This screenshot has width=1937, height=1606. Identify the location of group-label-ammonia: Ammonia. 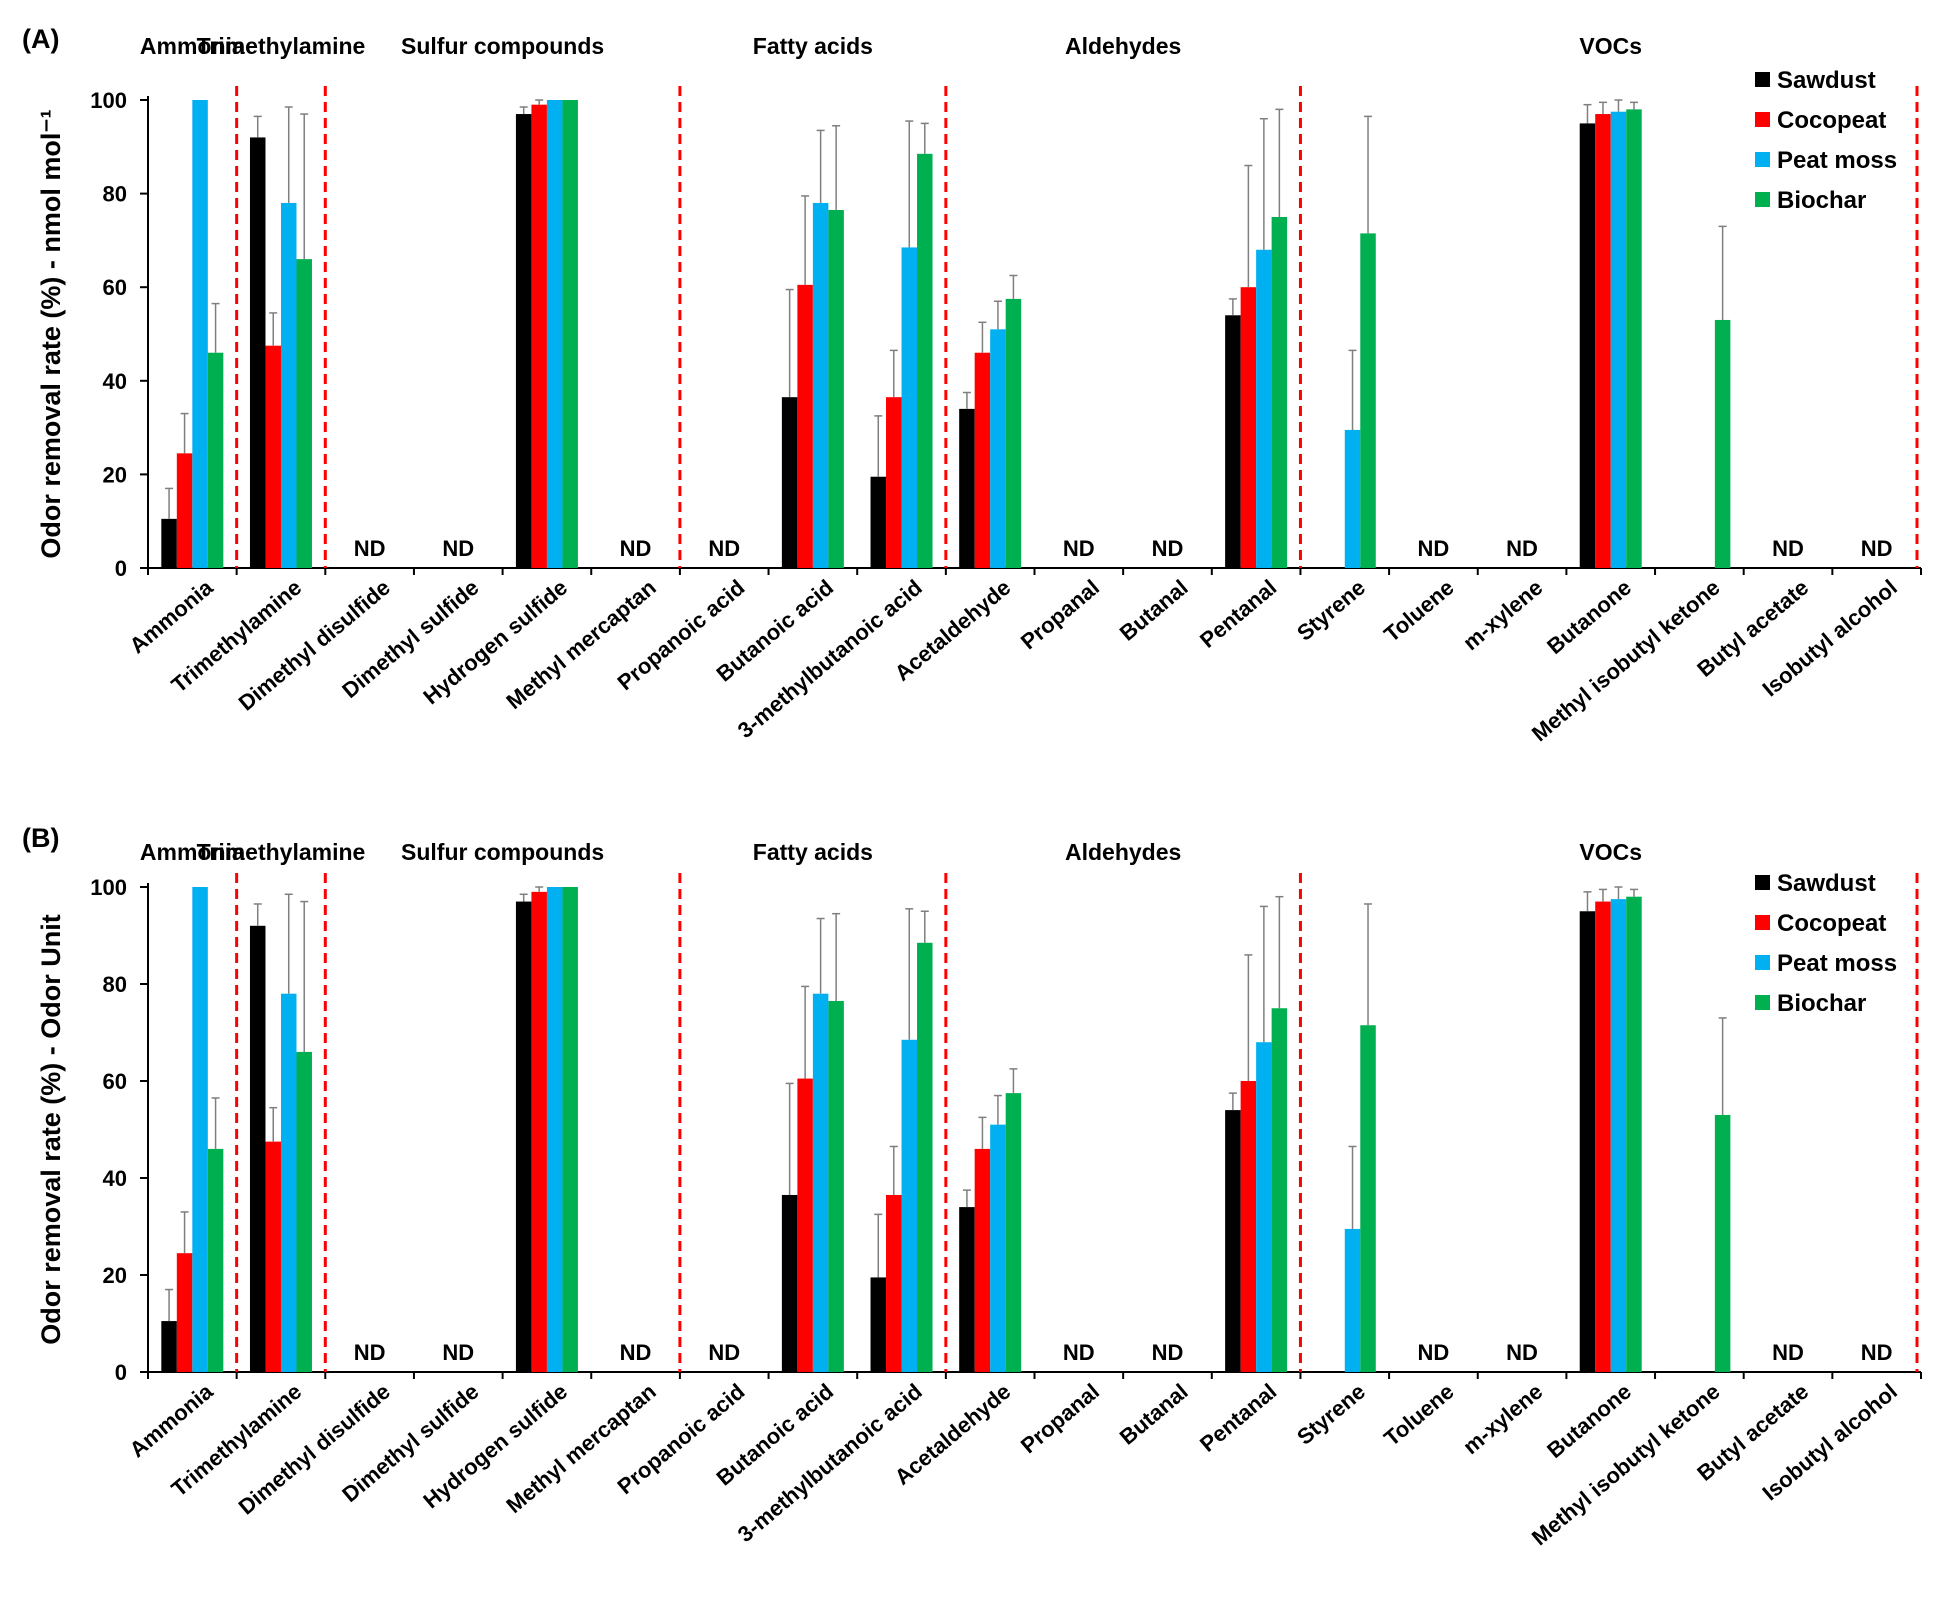
(192, 46).